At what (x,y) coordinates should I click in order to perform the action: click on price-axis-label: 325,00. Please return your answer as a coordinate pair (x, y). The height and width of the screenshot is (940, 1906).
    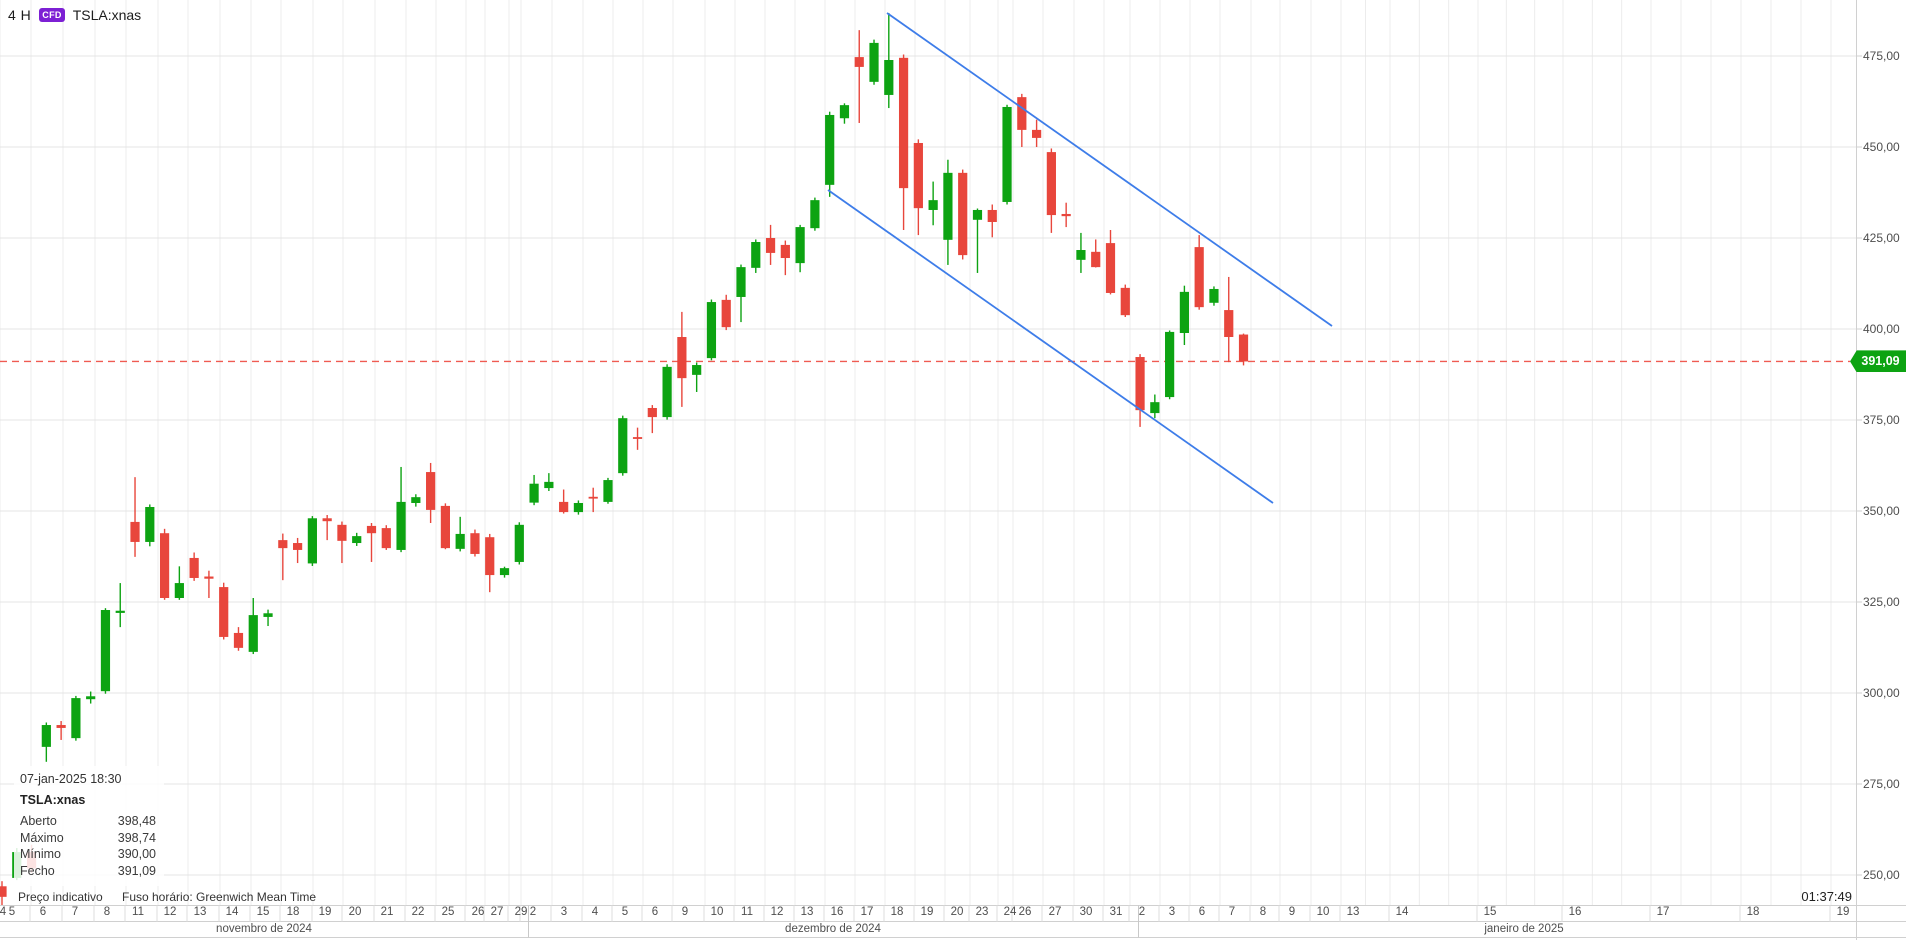
    Looking at the image, I should click on (1881, 601).